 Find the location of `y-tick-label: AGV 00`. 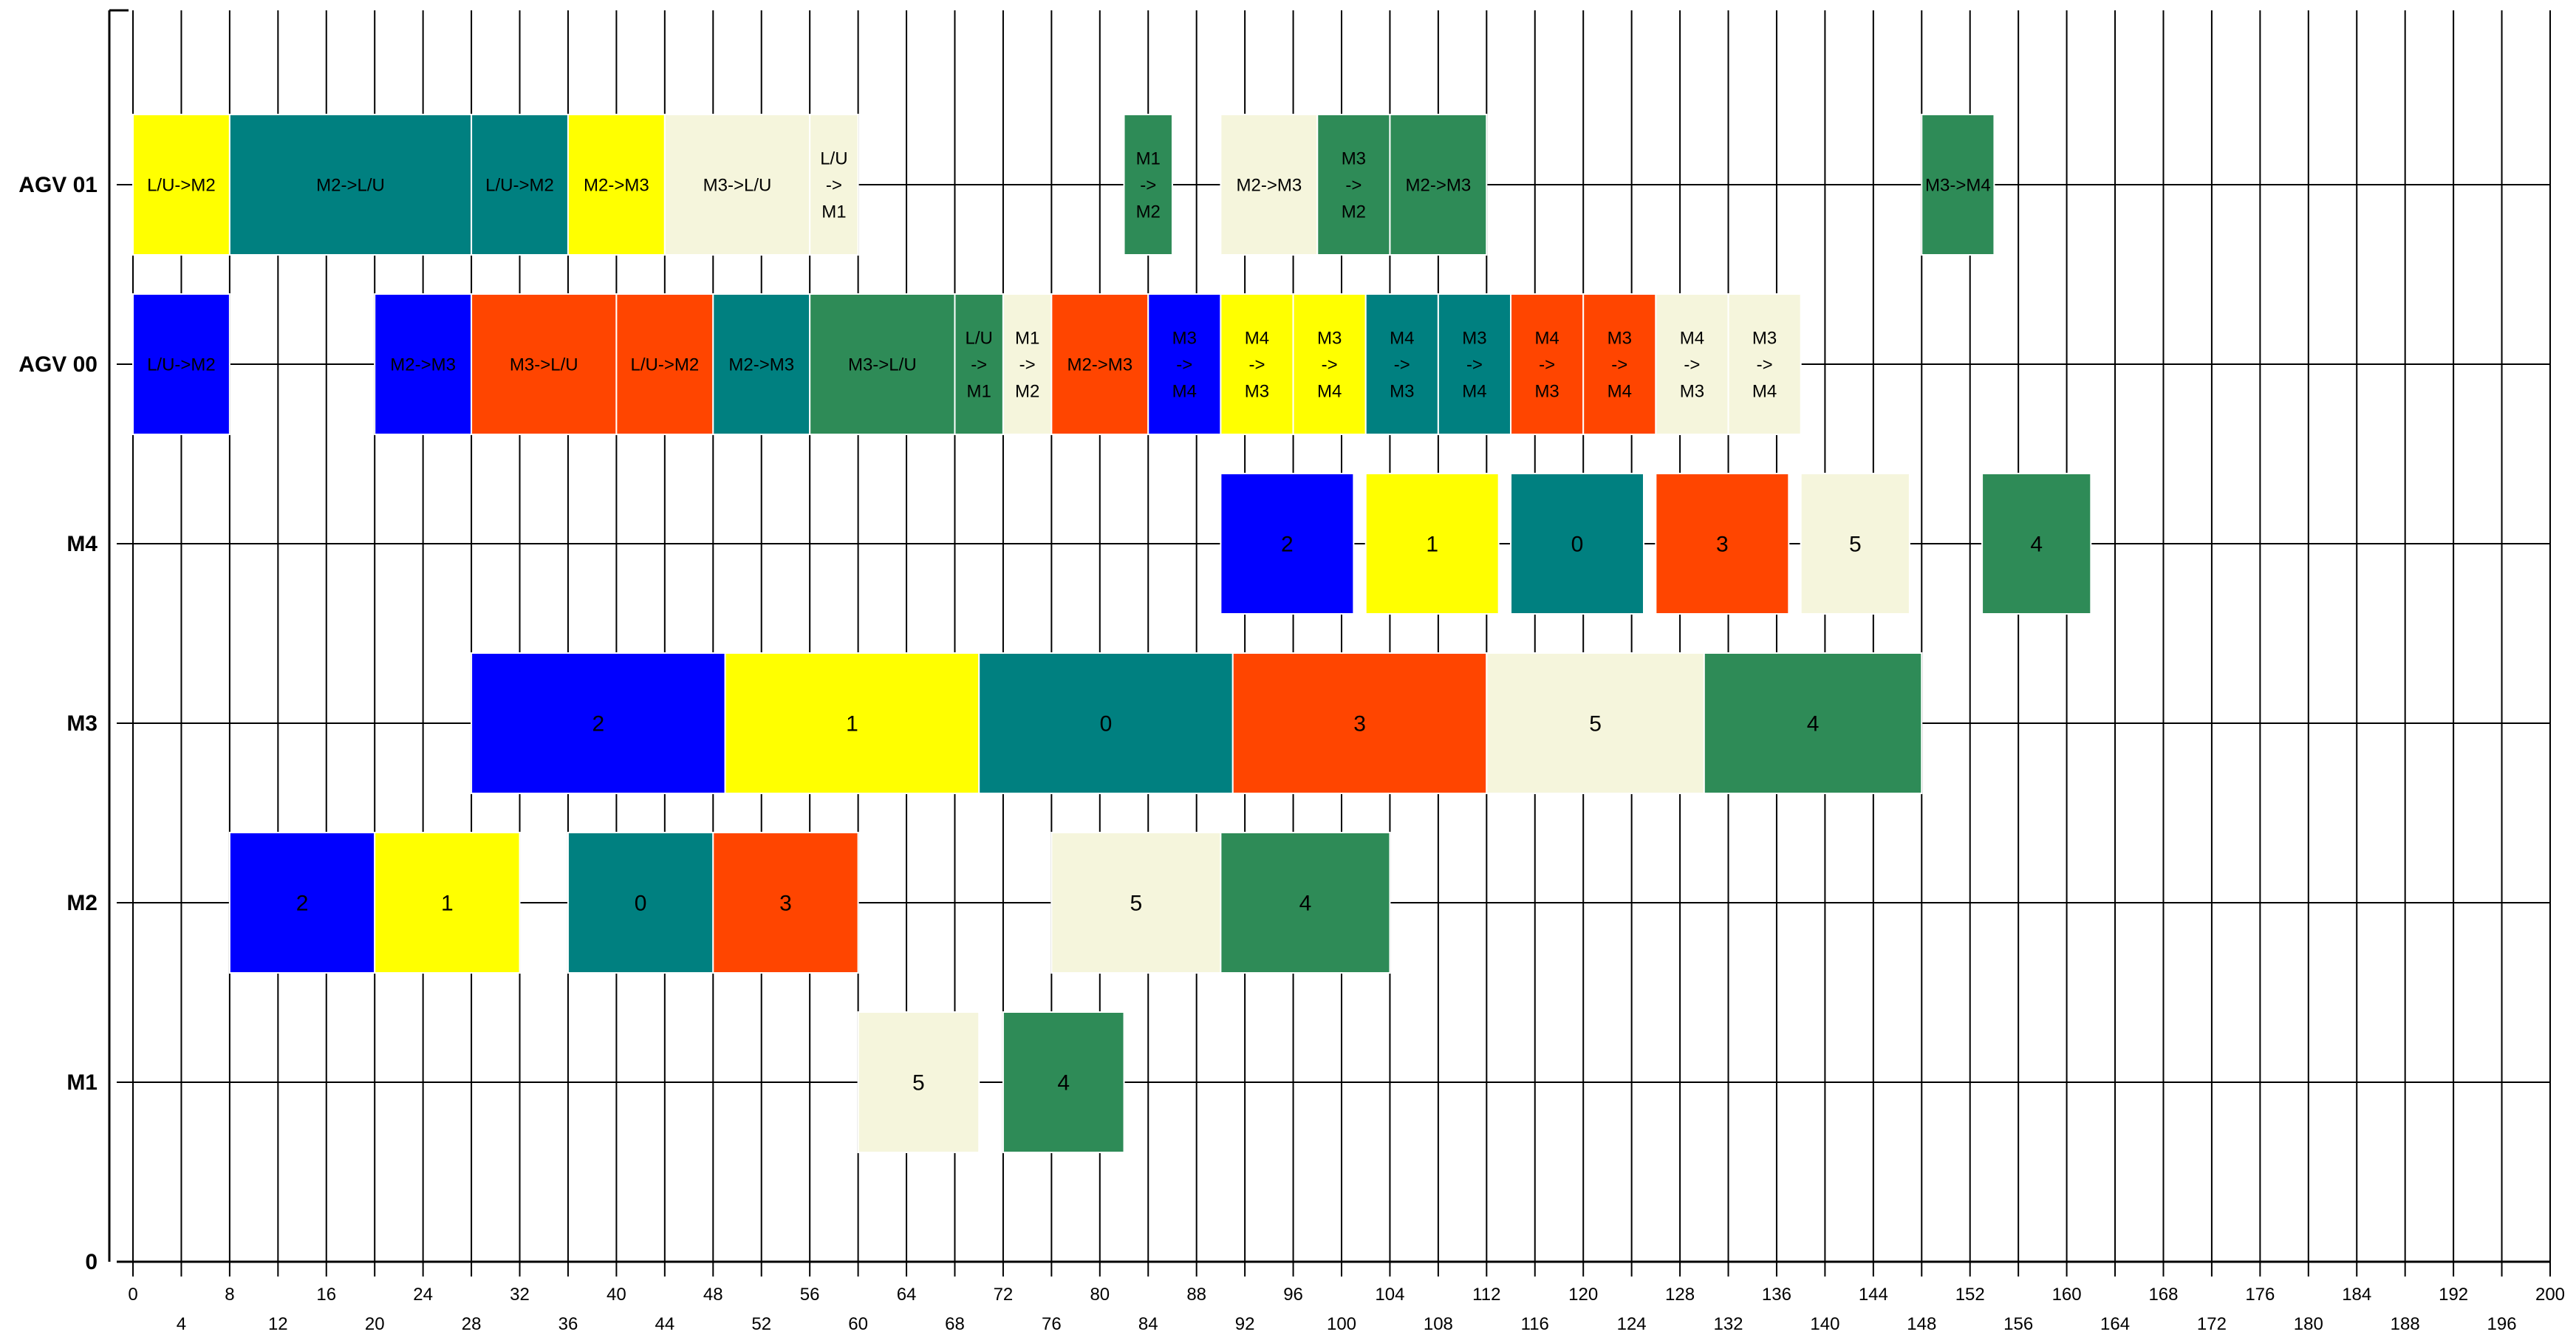

y-tick-label: AGV 00 is located at coordinates (58, 364).